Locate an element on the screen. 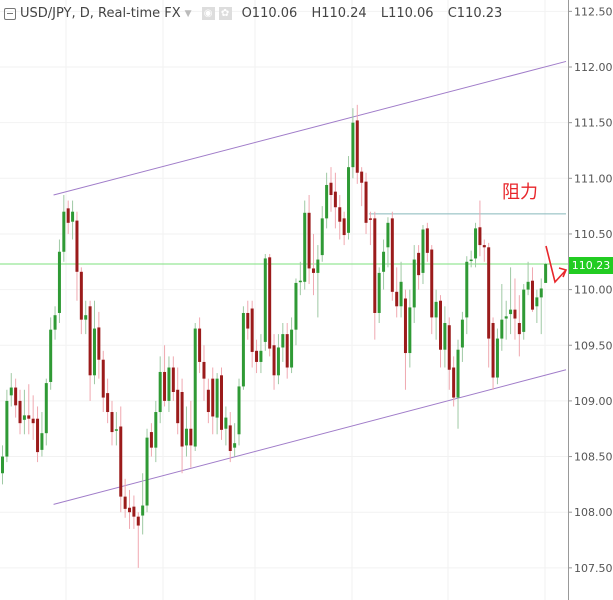 The height and width of the screenshot is (600, 613). symbol-title: USD/JPY, D, Real-time FX is located at coordinates (100, 13).